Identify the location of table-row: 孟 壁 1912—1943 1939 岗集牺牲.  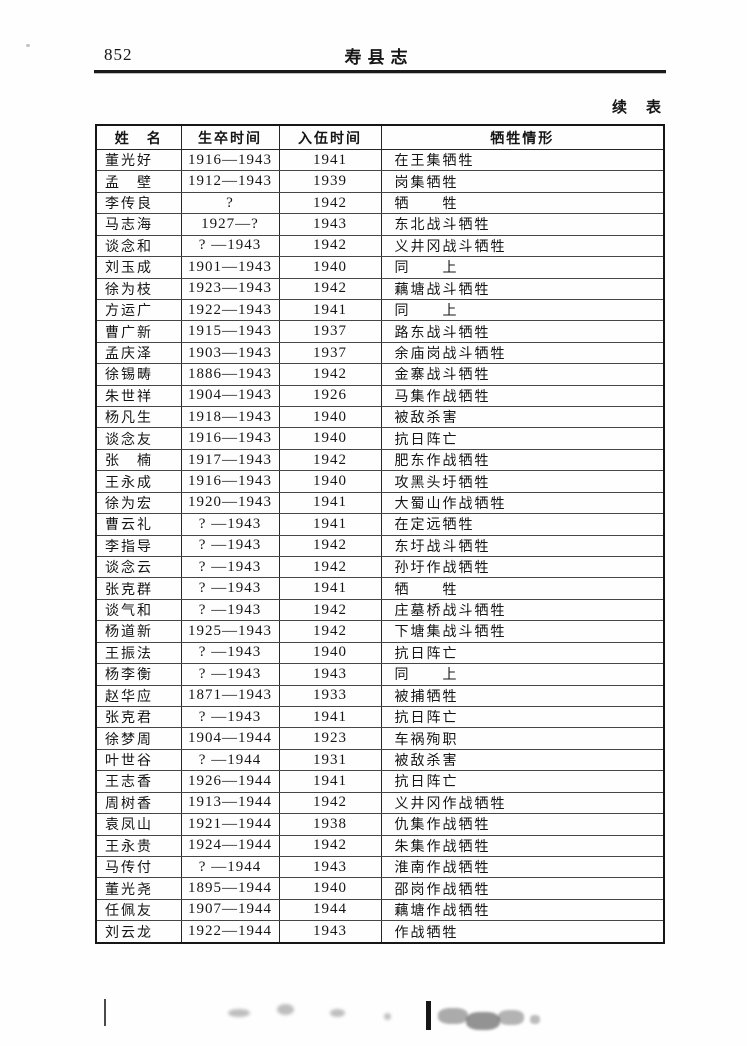
(380, 181).